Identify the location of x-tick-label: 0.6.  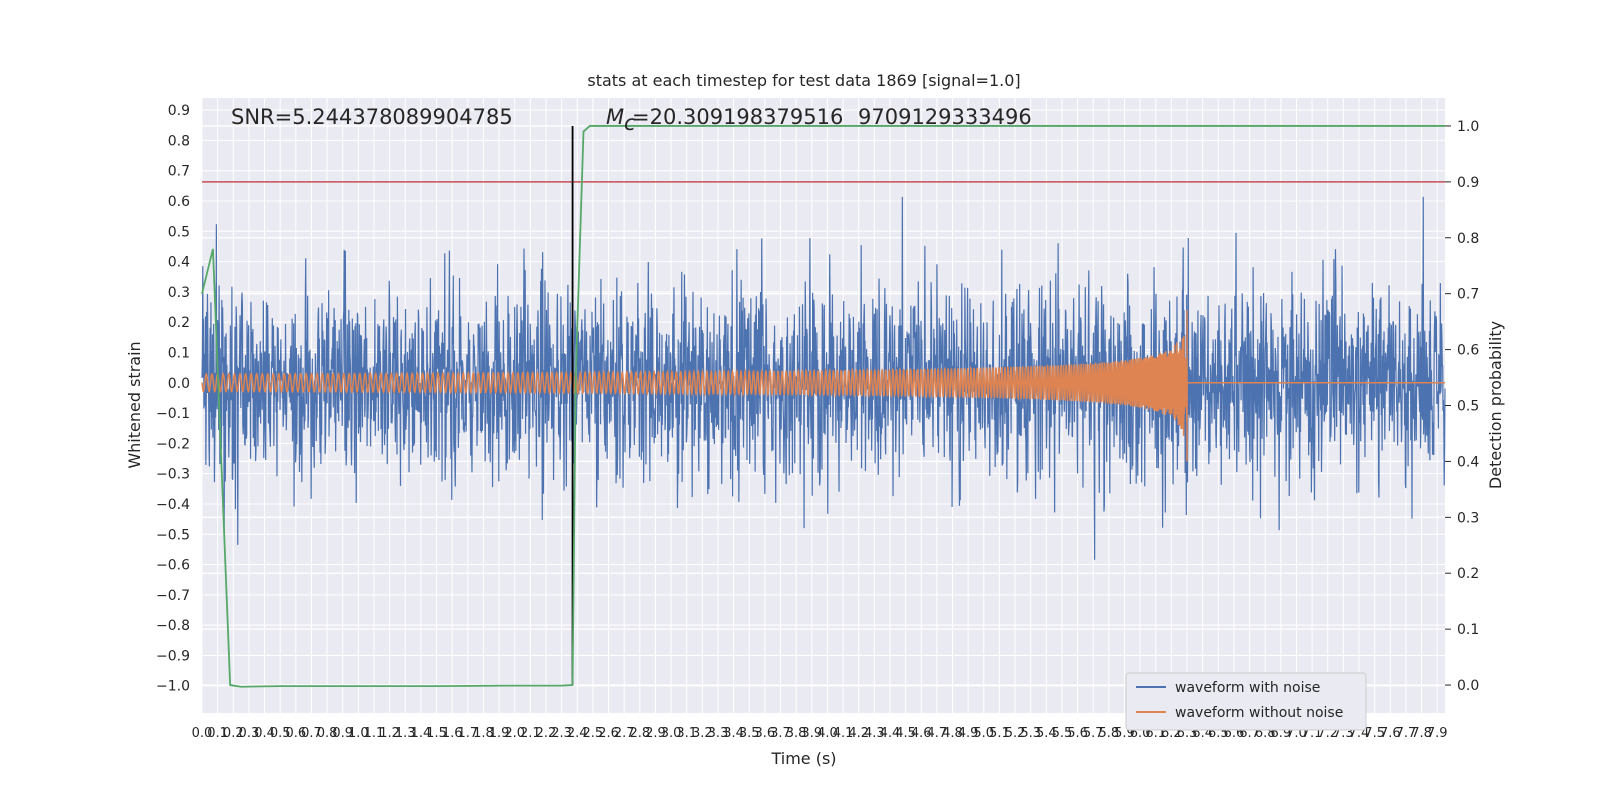
(295, 733).